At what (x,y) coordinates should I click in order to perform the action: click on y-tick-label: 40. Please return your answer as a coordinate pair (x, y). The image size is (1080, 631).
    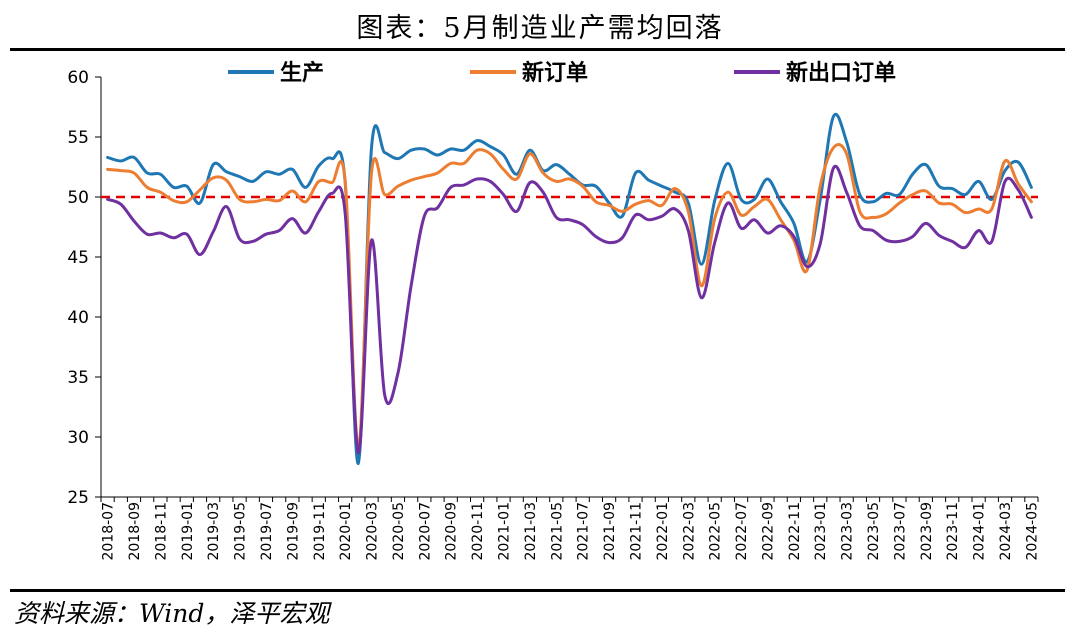
    Looking at the image, I should click on (78, 318).